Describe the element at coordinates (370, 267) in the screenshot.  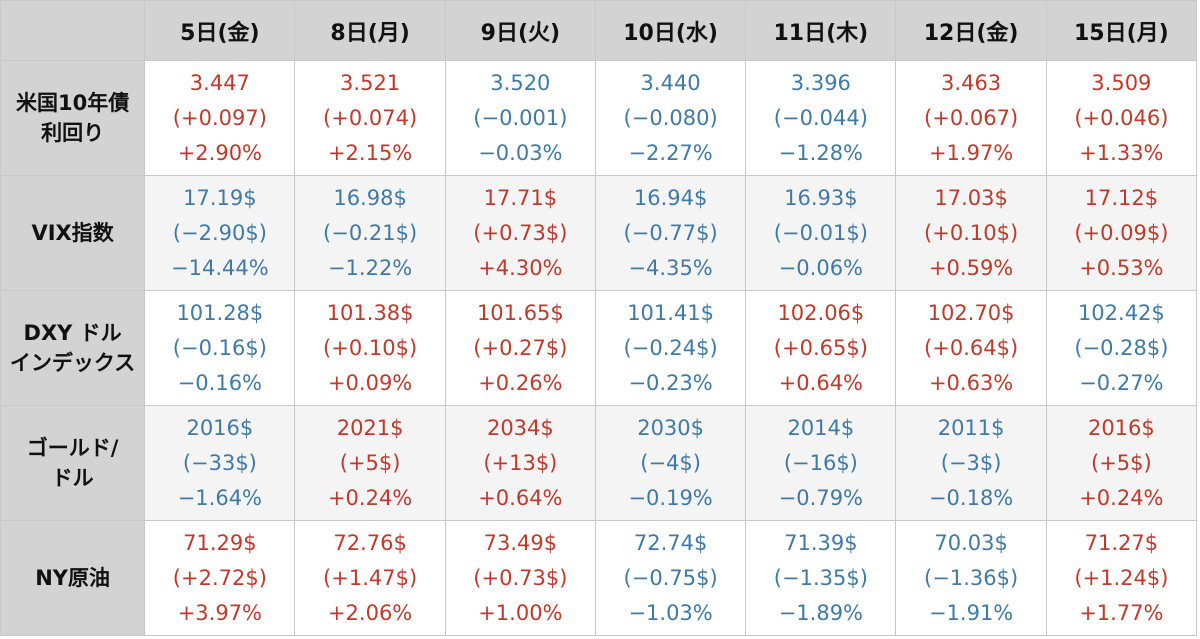
I see `cell-percent: −1.22%` at that location.